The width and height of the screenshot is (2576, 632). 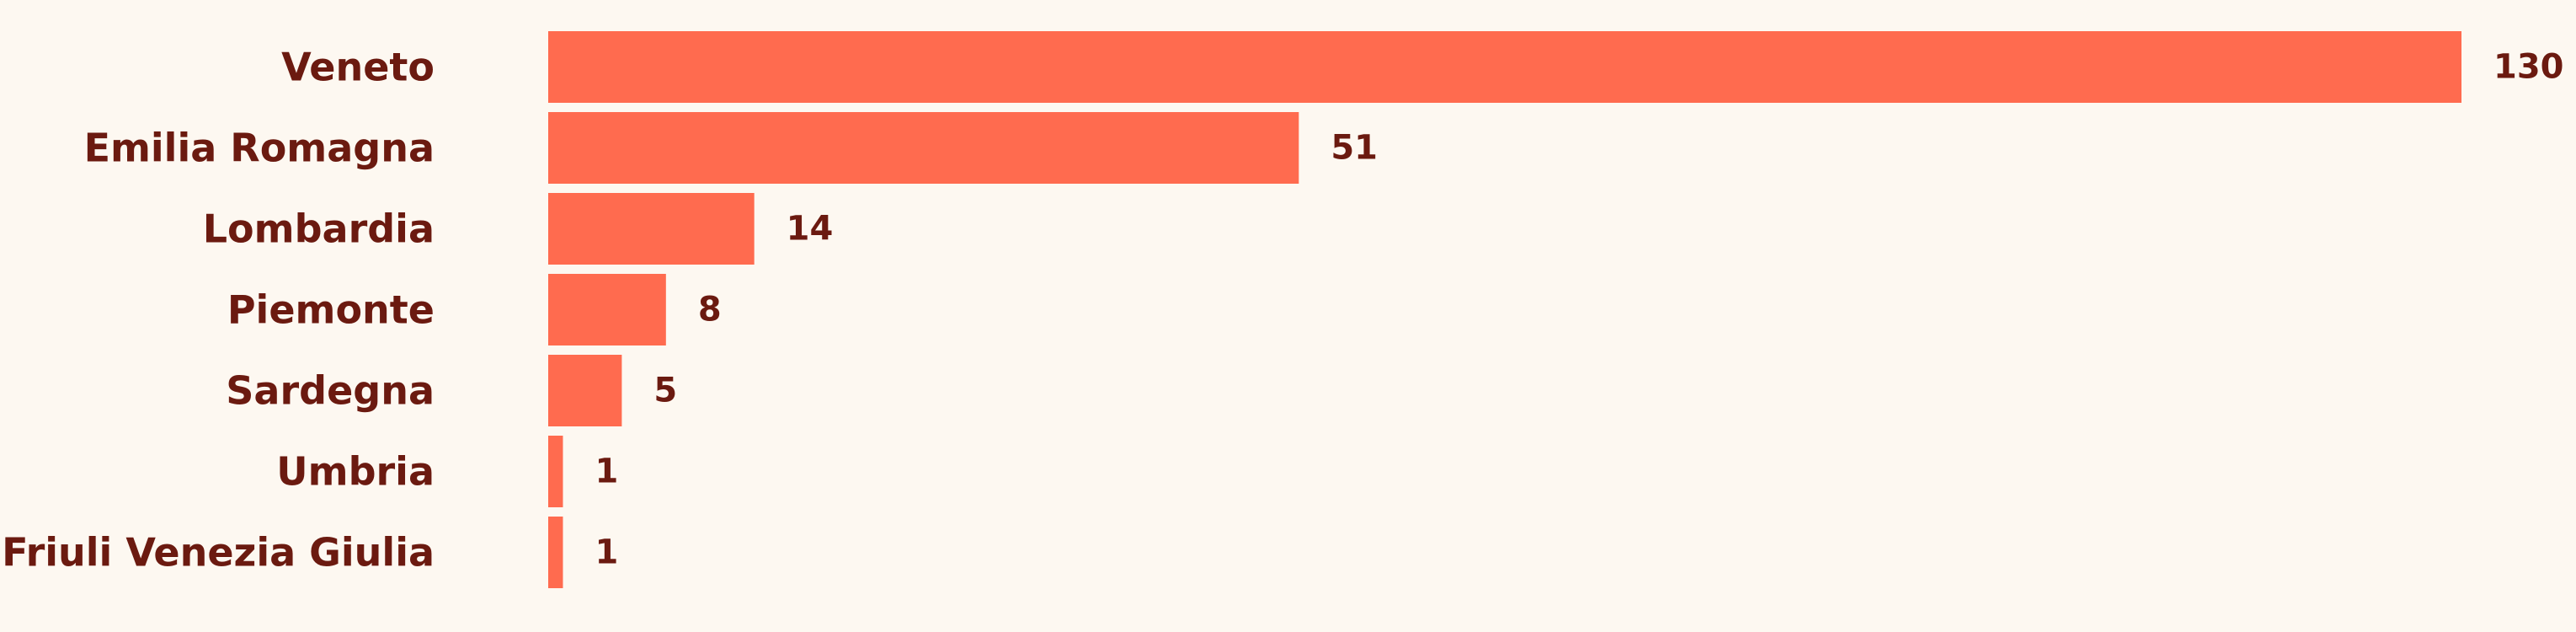 I want to click on category-label-0: Veneto, so click(x=358, y=68).